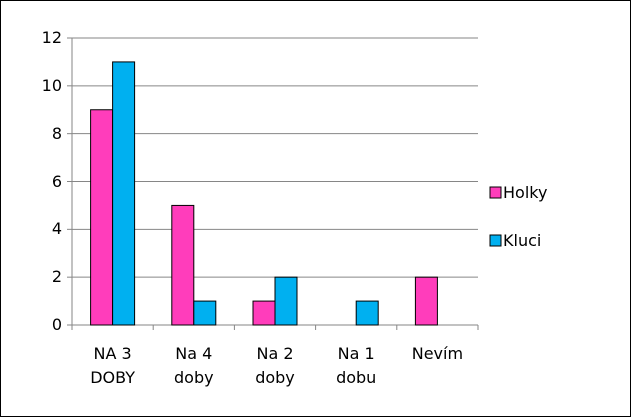  What do you see at coordinates (194, 365) in the screenshot?
I see `x-tick-label: Na 4 doby` at bounding box center [194, 365].